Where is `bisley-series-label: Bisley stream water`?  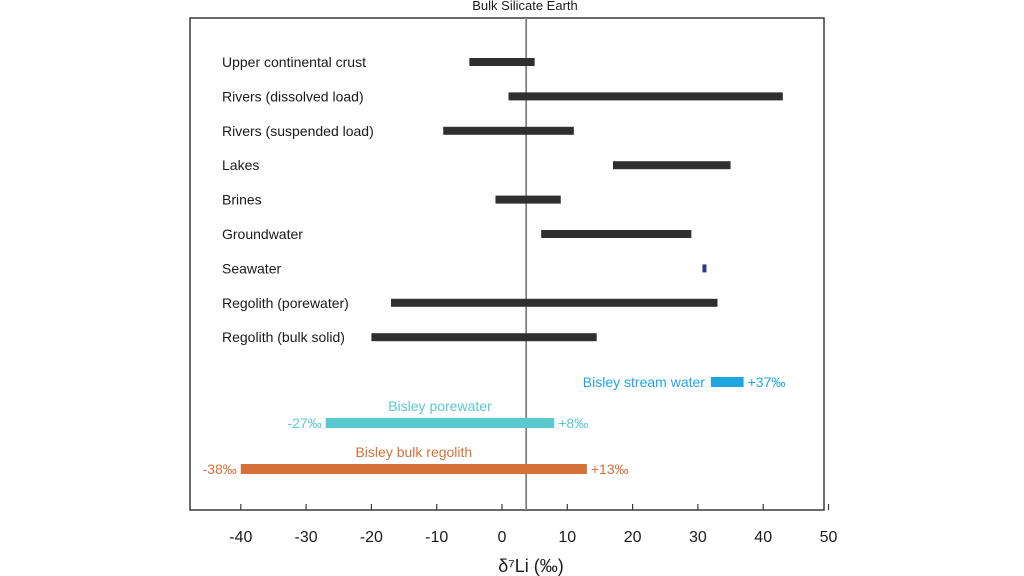 bisley-series-label: Bisley stream water is located at coordinates (644, 382).